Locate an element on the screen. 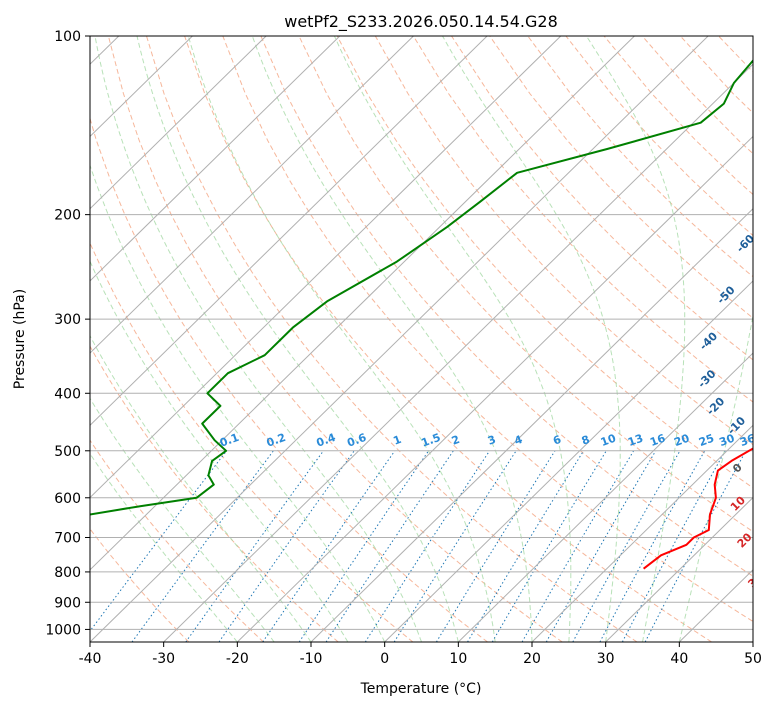 The height and width of the screenshot is (708, 775). y-tick-label: 100 is located at coordinates (67, 37).